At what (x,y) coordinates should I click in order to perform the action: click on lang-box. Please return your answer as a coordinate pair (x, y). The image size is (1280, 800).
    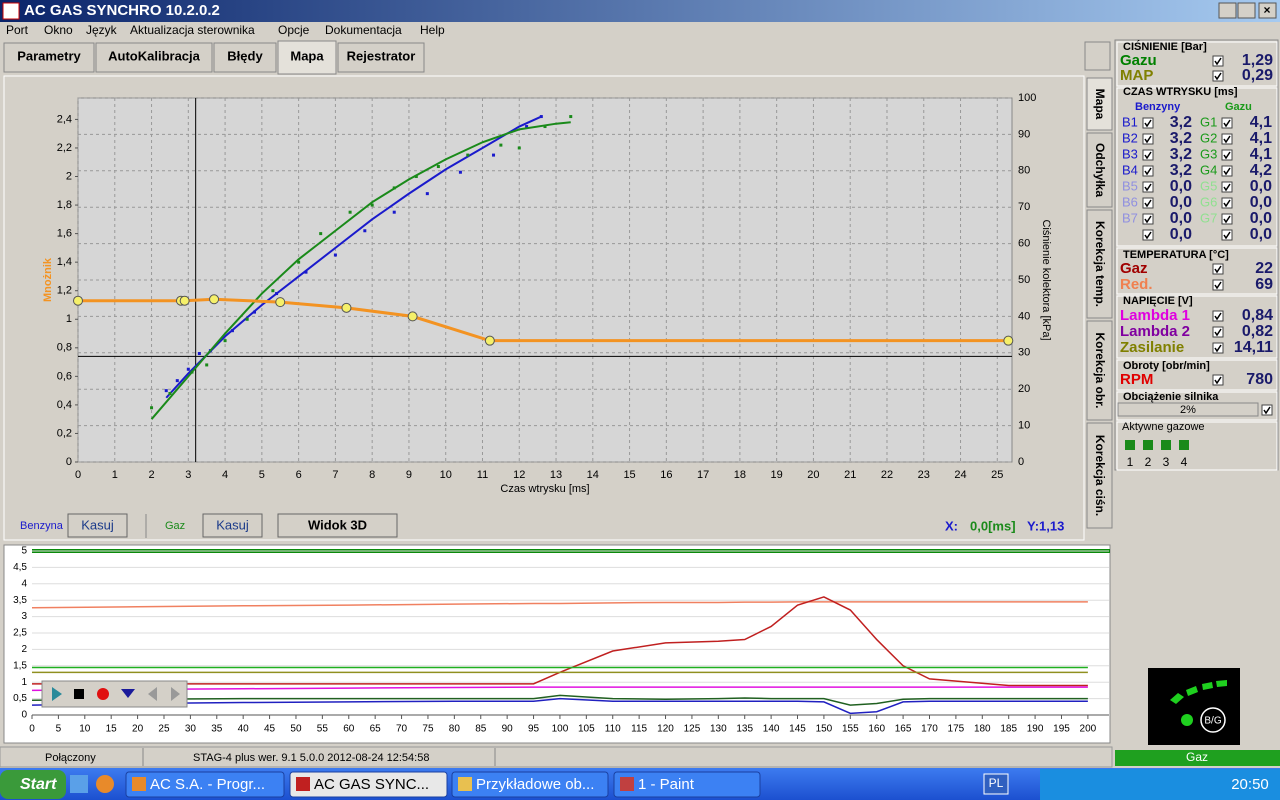
    Looking at the image, I should click on (996, 784).